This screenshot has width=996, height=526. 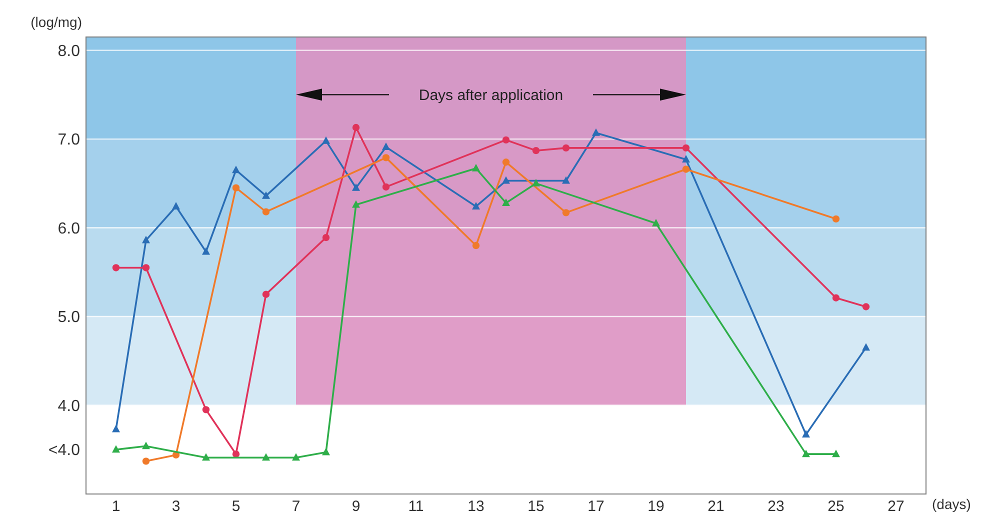 What do you see at coordinates (236, 506) in the screenshot?
I see `x-tick-label: 5` at bounding box center [236, 506].